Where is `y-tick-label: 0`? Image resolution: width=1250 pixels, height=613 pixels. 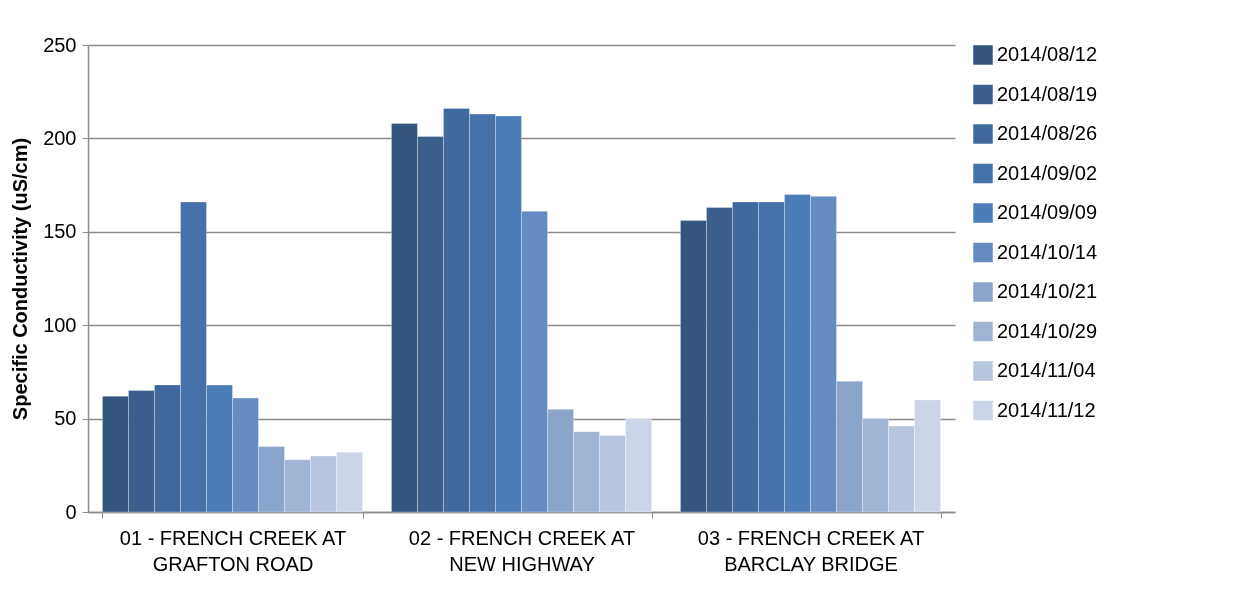
y-tick-label: 0 is located at coordinates (71, 511).